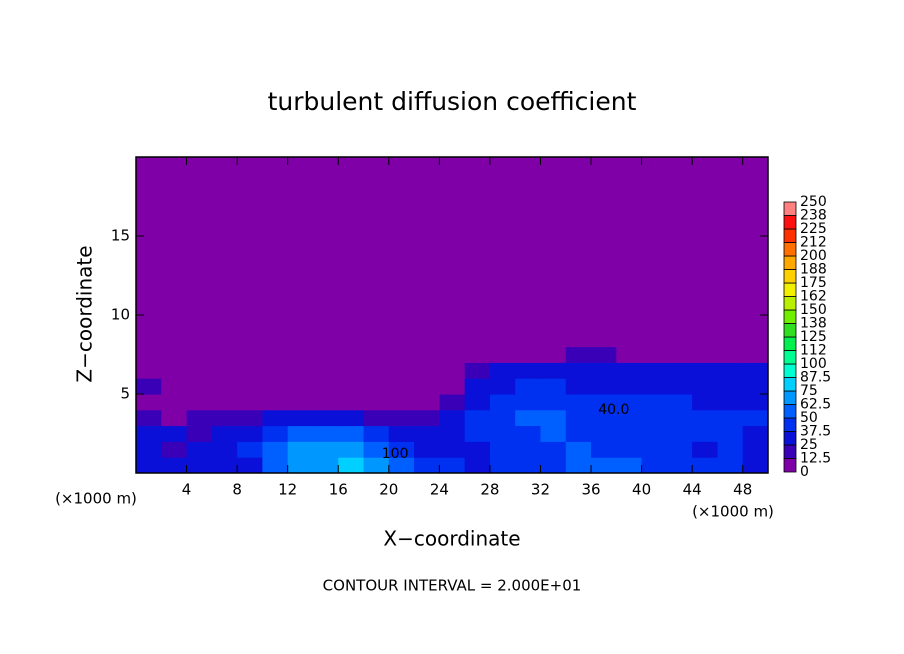  I want to click on x-tick-label: 8, so click(237, 490).